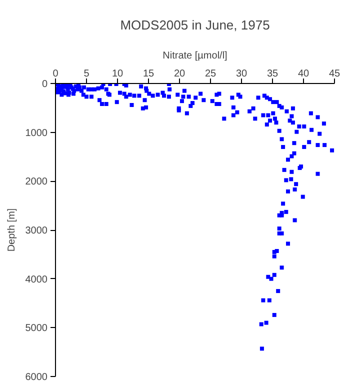 Image resolution: width=348 pixels, height=384 pixels. Describe the element at coordinates (118, 74) in the screenshot. I see `x-tick-label: 10` at that location.